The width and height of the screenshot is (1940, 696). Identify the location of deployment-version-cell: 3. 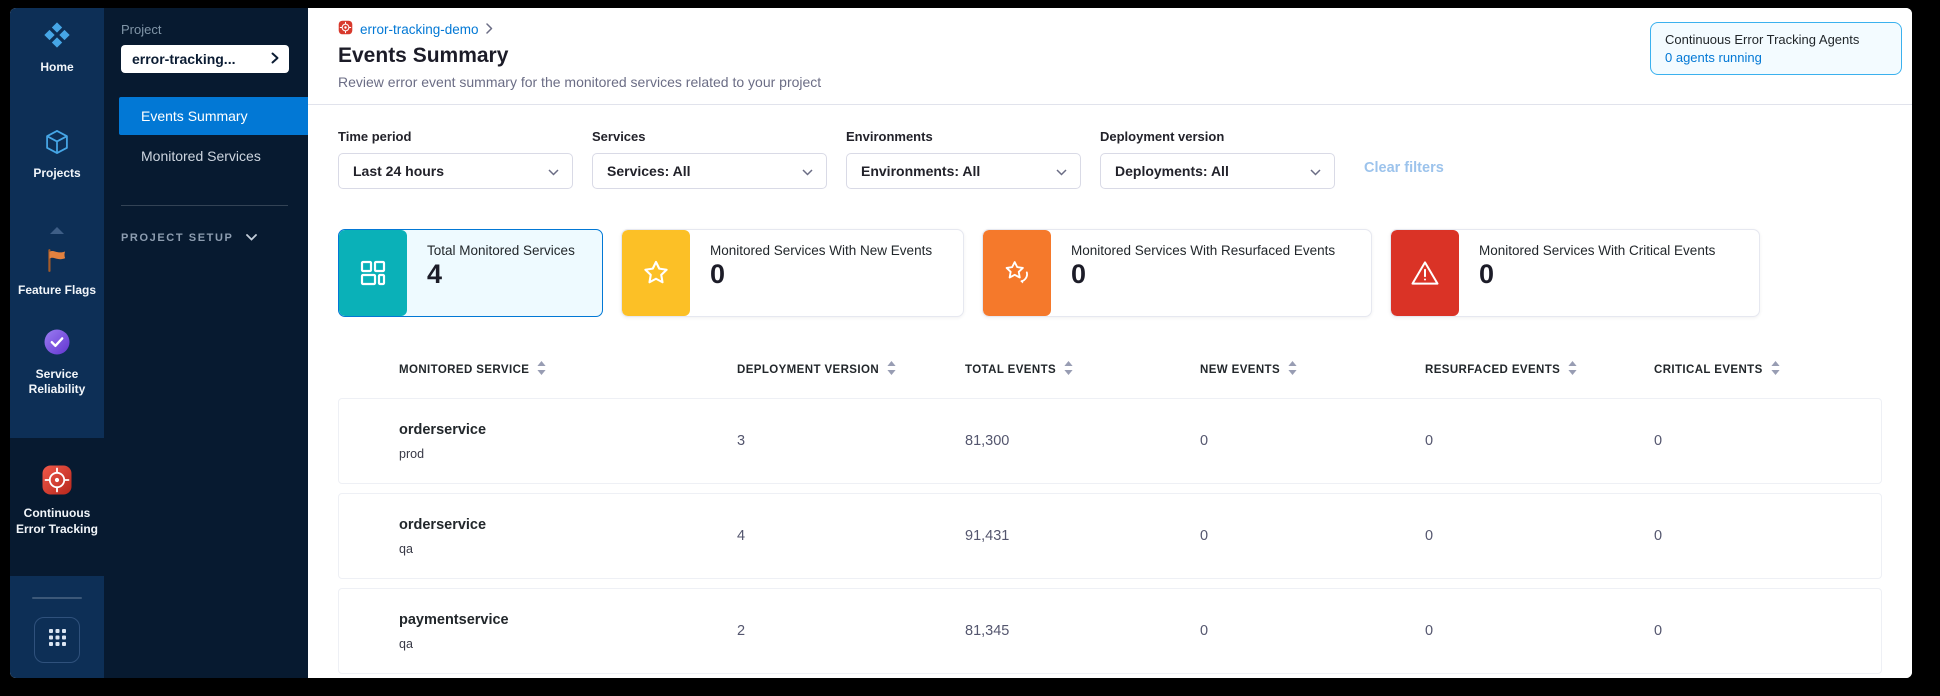
(741, 441).